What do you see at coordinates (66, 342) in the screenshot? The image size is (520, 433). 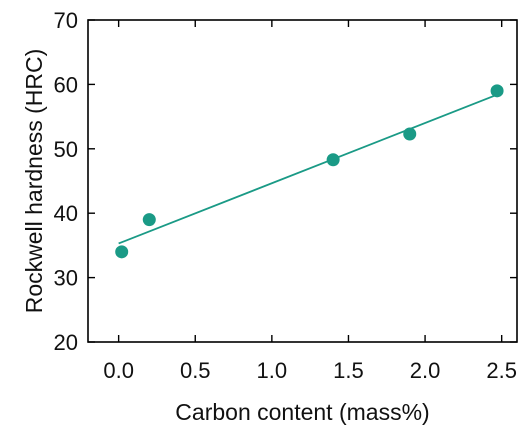 I see `y-tick-label: 20` at bounding box center [66, 342].